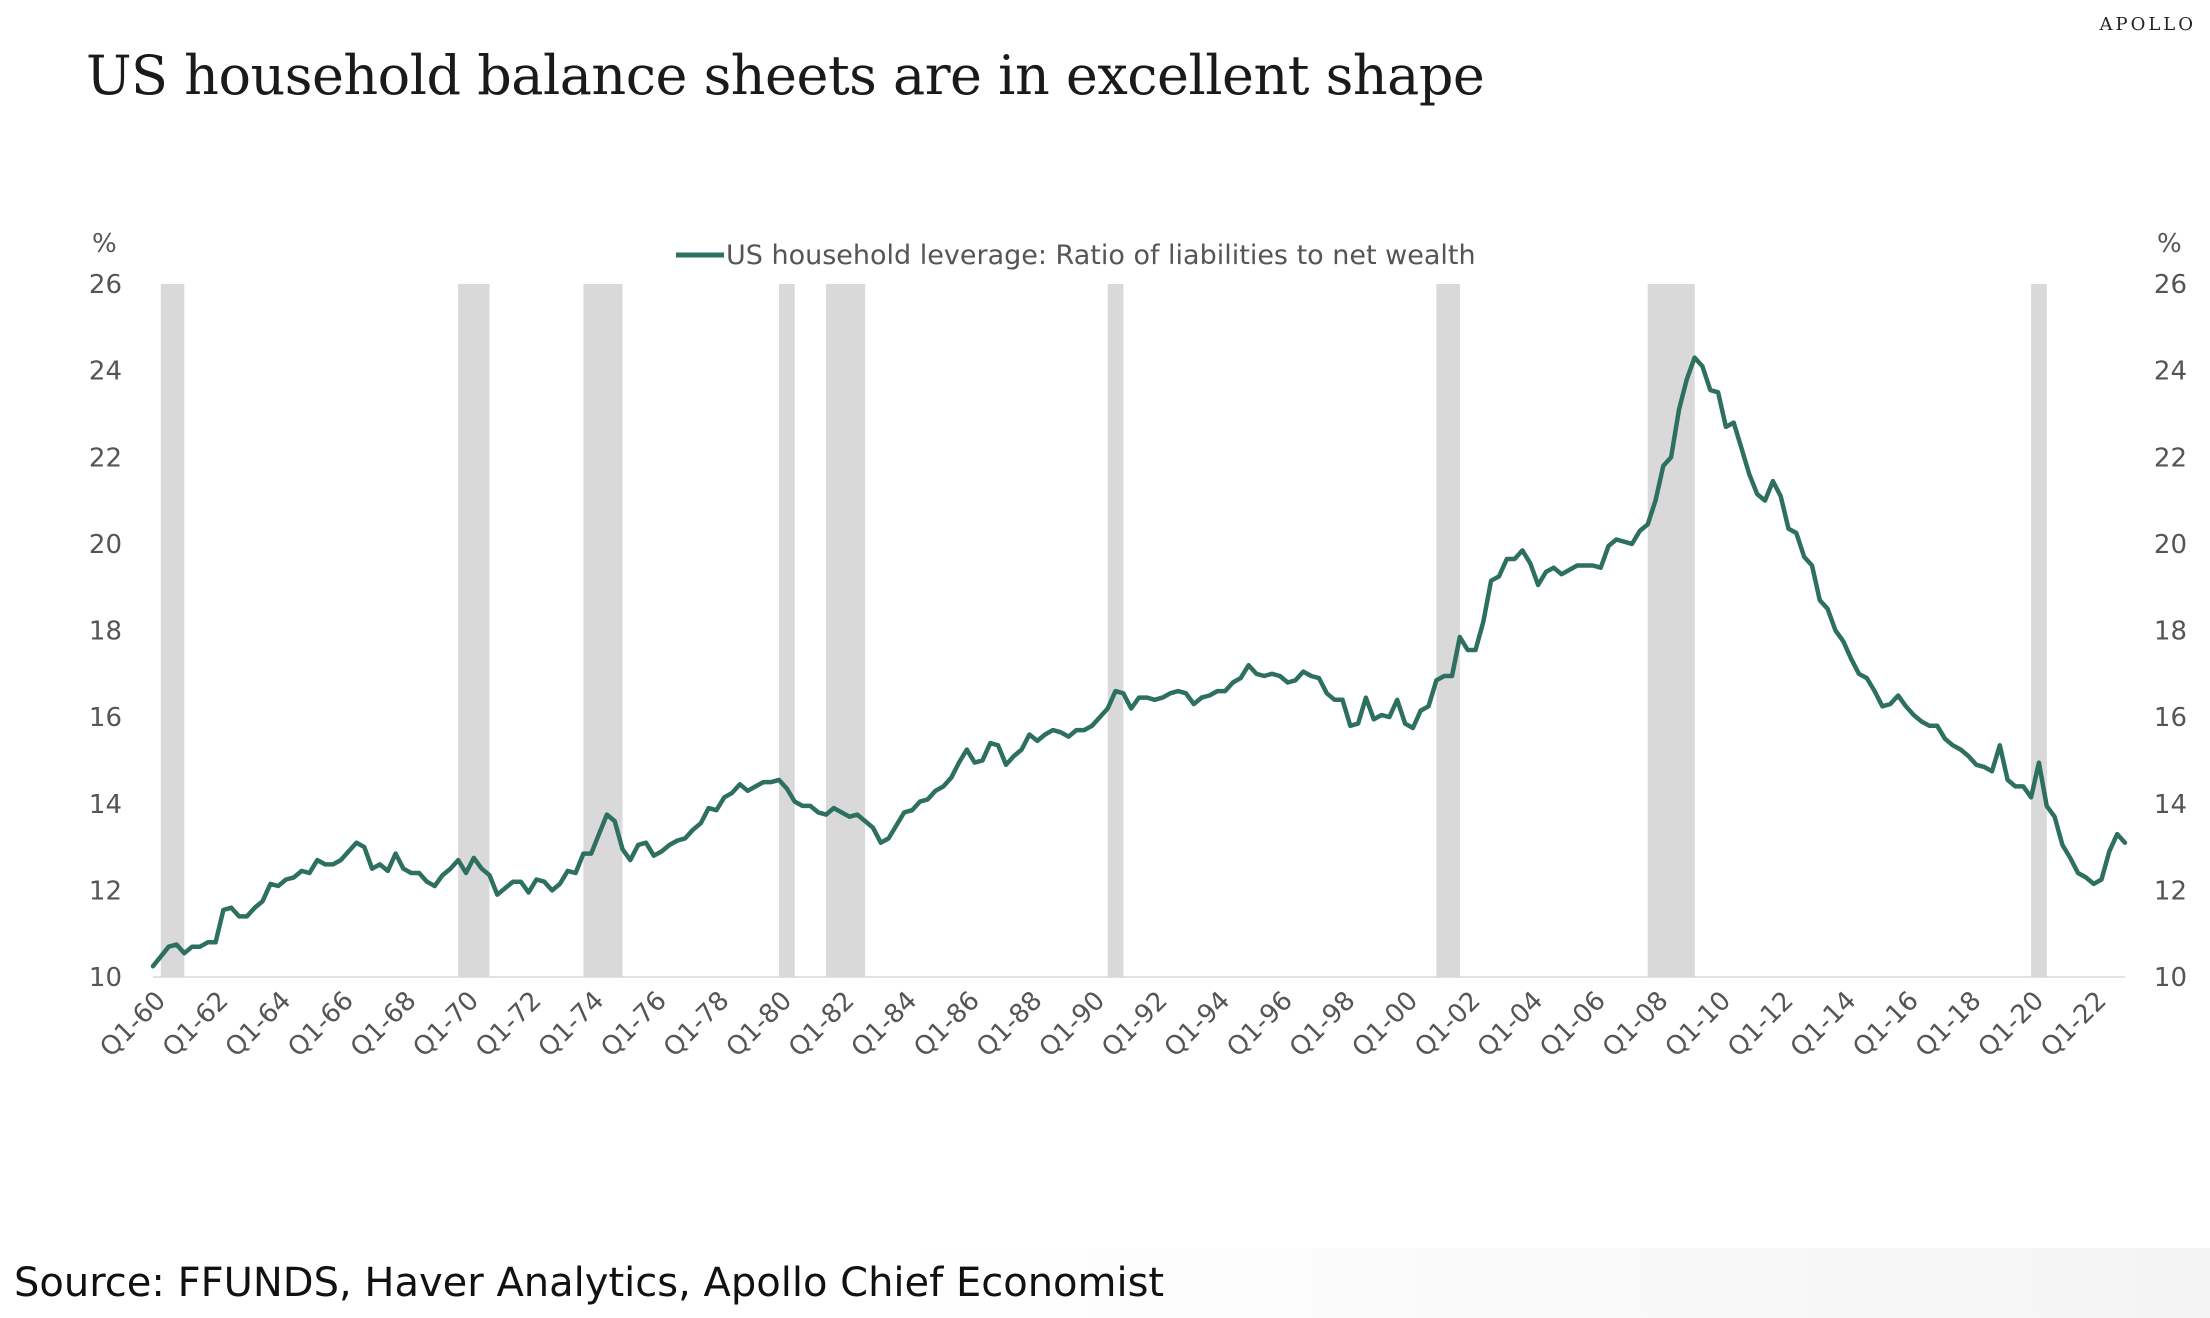  What do you see at coordinates (105, 545) in the screenshot?
I see `y-tick-left-20: 20` at bounding box center [105, 545].